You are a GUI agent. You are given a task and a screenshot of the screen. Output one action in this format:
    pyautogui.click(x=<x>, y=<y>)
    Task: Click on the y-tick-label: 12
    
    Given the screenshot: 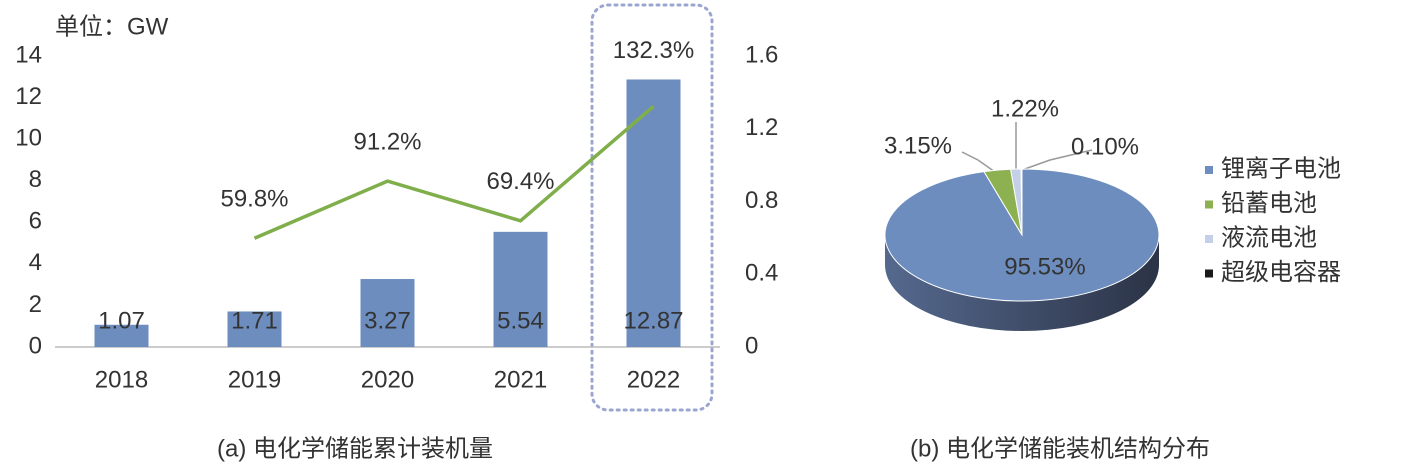 What is the action you would take?
    pyautogui.click(x=28, y=96)
    